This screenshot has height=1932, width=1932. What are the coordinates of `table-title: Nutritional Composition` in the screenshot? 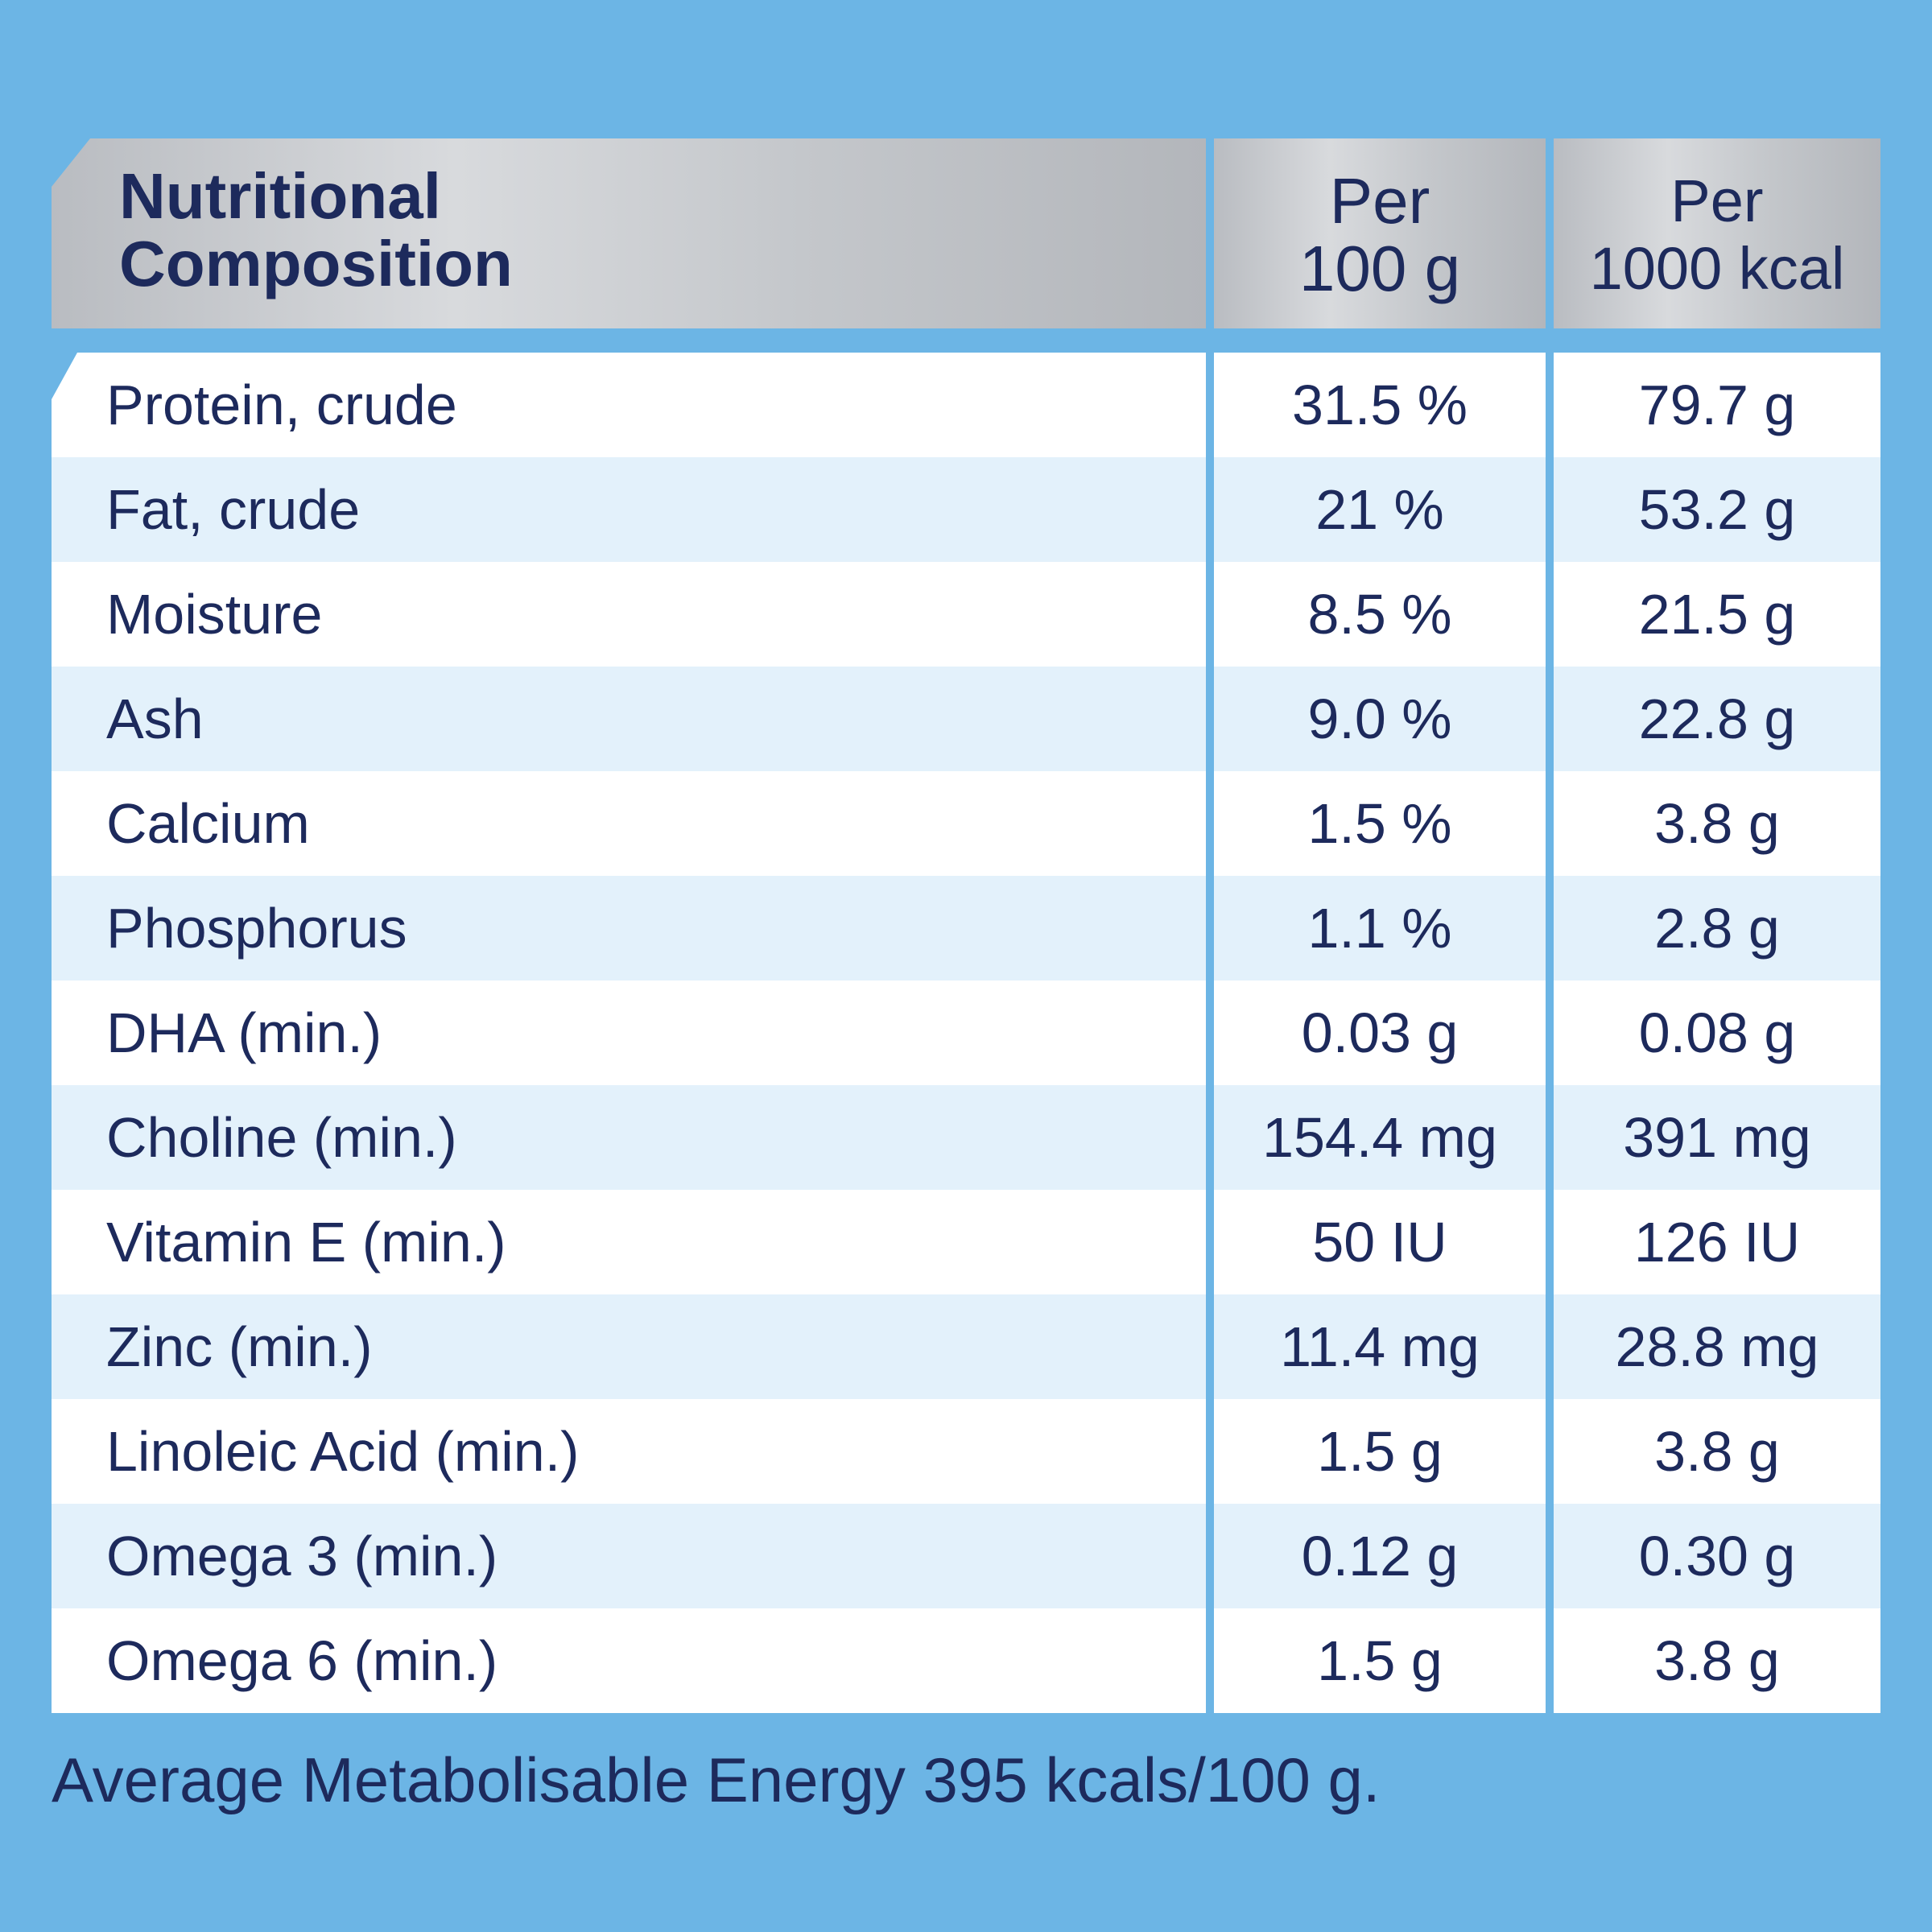 It's located at (316, 229).